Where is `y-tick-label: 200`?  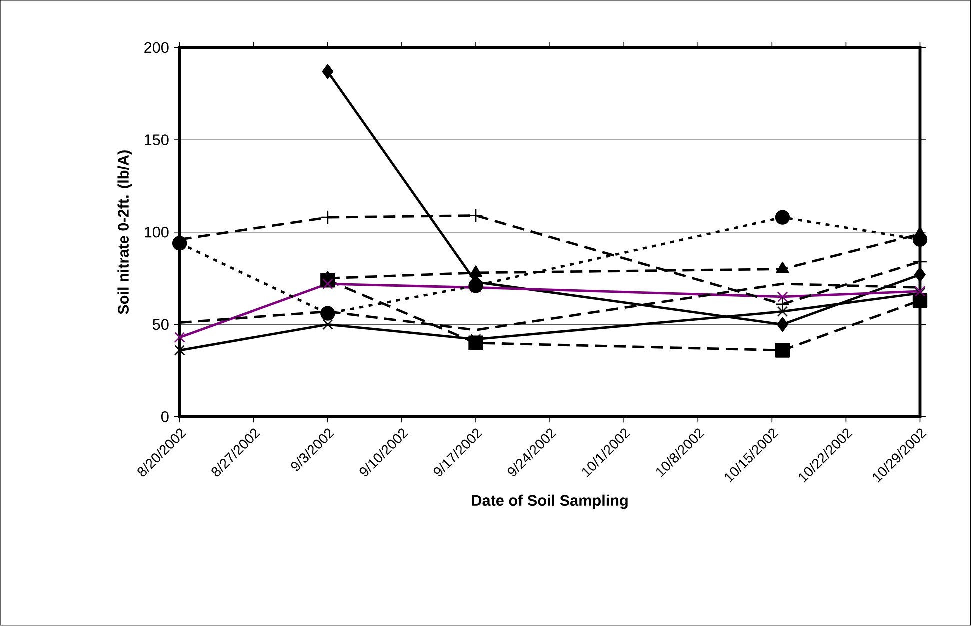
y-tick-label: 200 is located at coordinates (156, 48).